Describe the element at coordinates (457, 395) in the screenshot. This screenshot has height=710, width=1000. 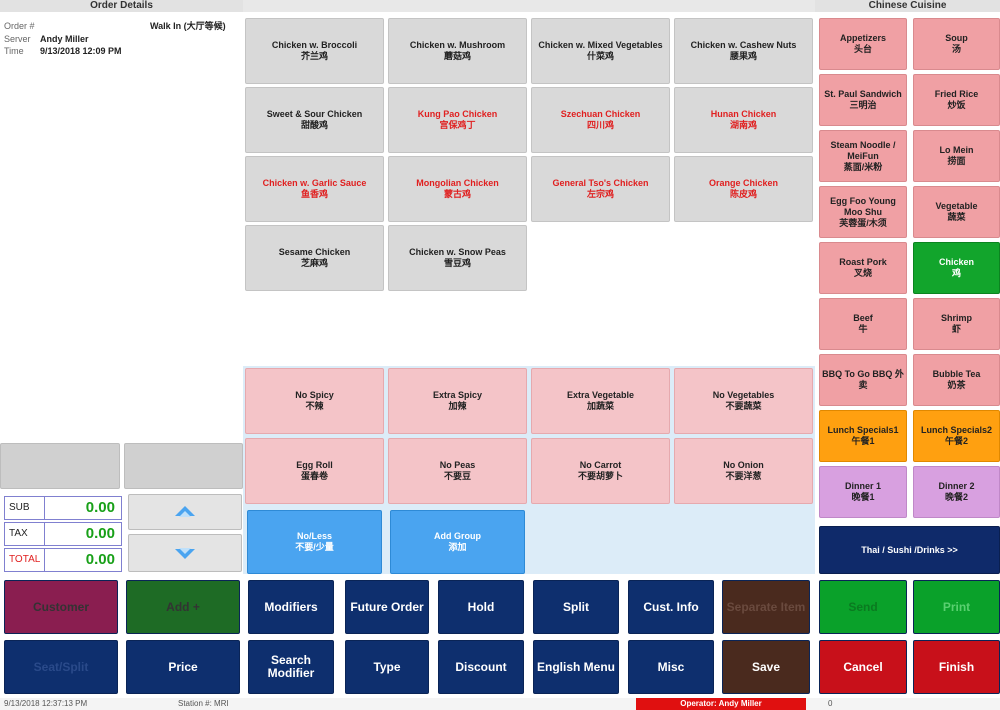
I see `modifier-button-label: Extra Spicy` at that location.